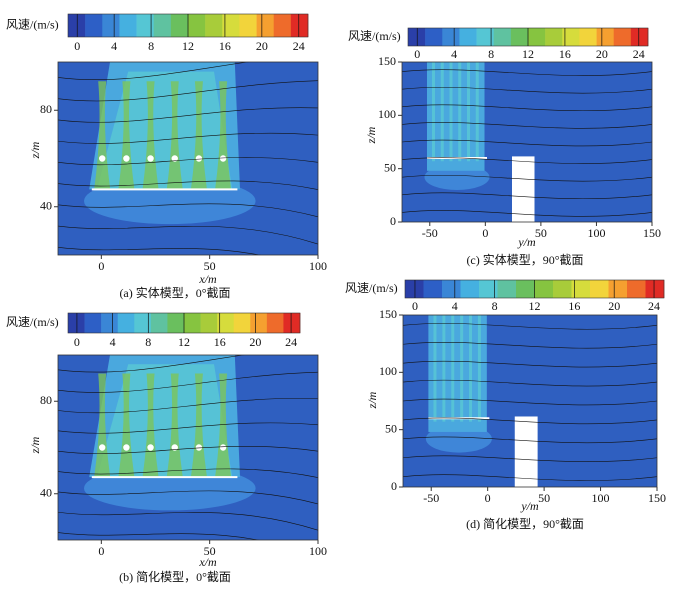 This screenshot has height=593, width=677. I want to click on x-tick-label: 0, so click(101, 266).